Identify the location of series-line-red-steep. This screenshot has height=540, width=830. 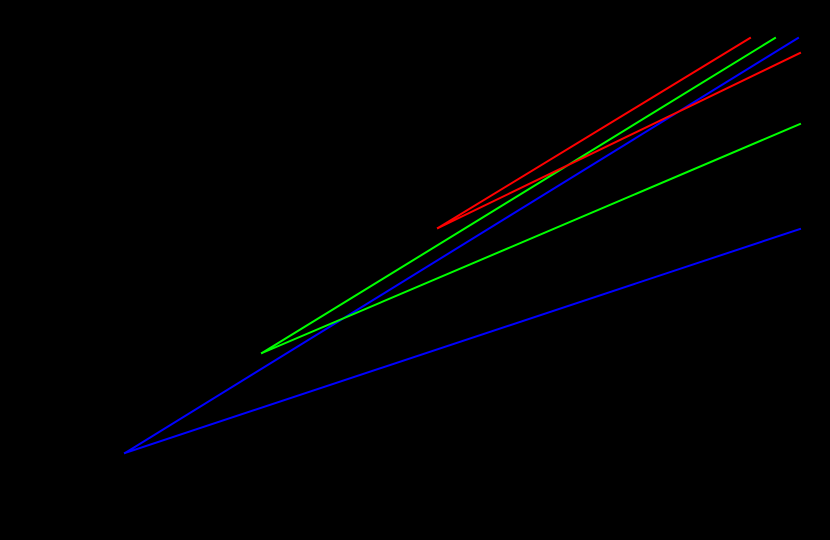
(594, 133).